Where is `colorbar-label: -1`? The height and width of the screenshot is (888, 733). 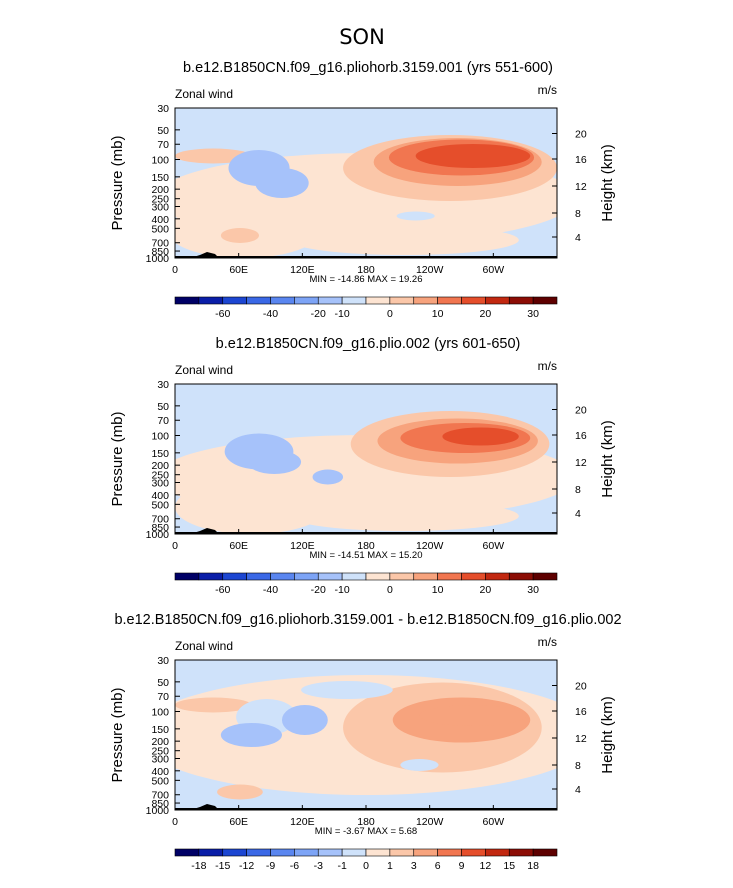
colorbar-label: -1 is located at coordinates (341, 866).